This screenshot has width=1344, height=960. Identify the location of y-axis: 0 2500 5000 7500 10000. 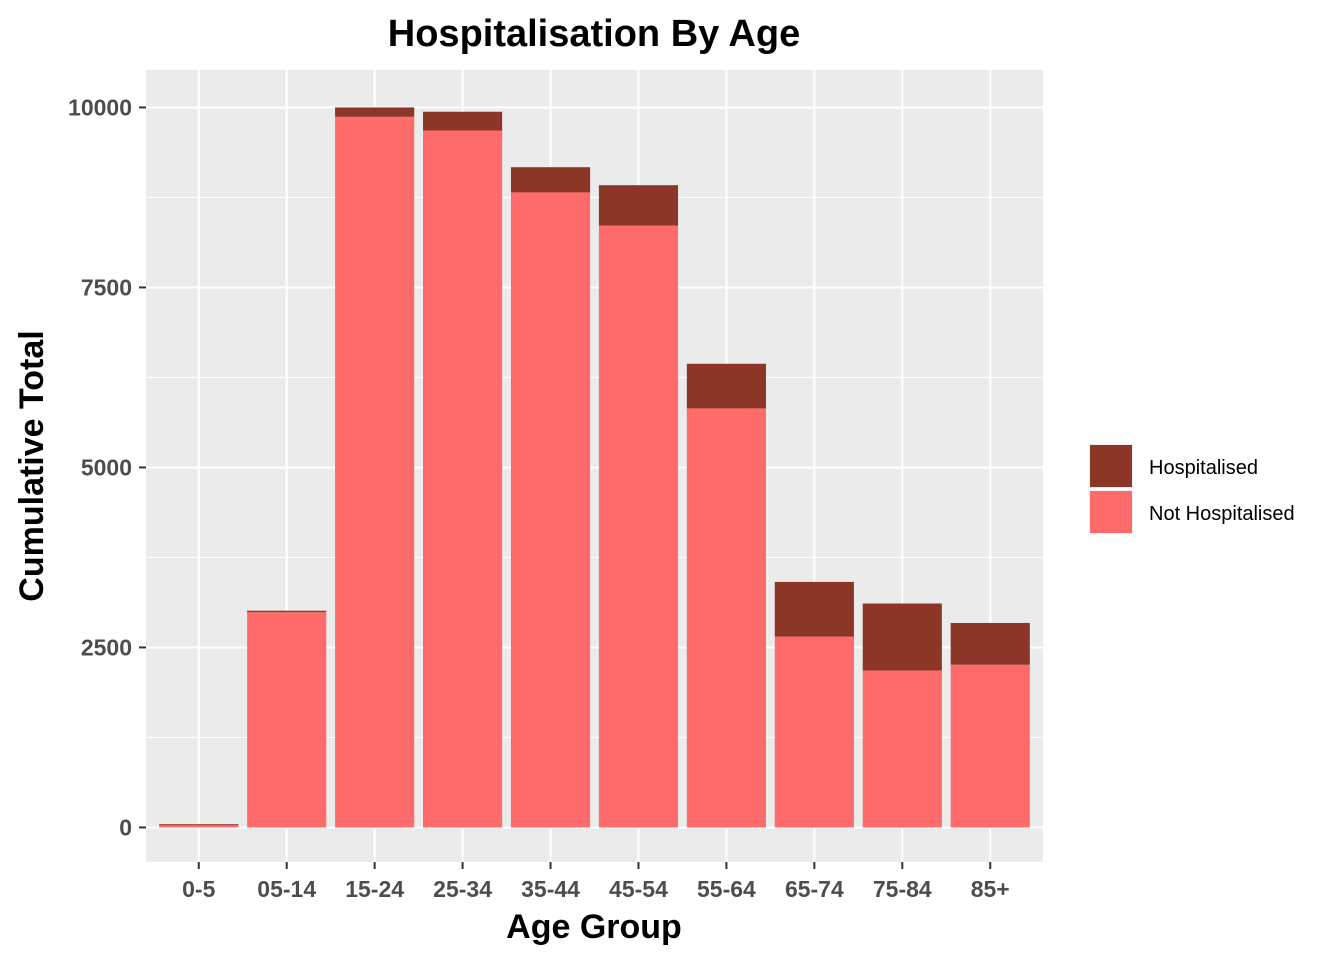
(107, 467).